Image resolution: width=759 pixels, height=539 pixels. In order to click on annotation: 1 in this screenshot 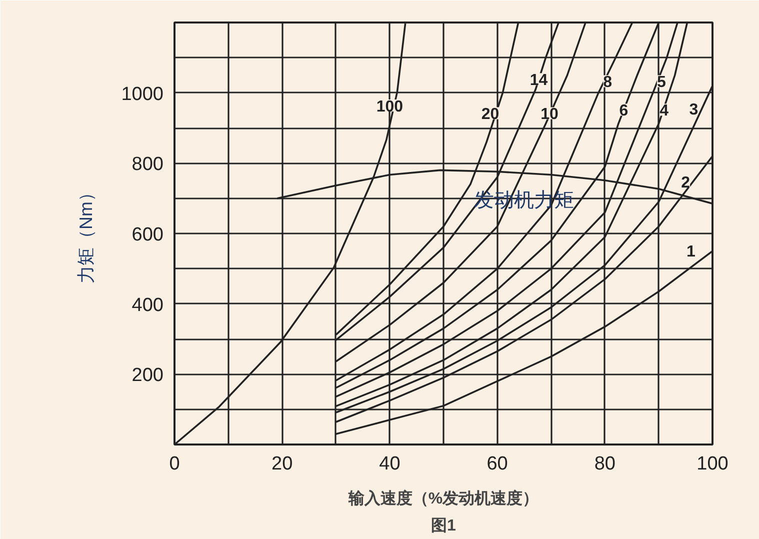, I will do `click(691, 251)`.